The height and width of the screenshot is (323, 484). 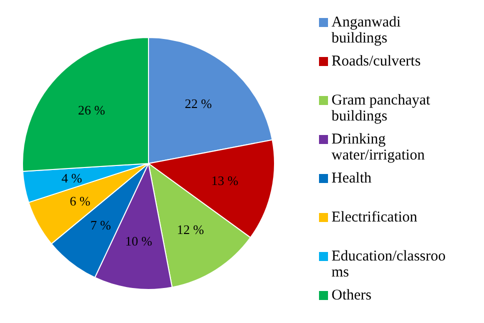 I want to click on legend-label: Drinking water/irrigation, so click(x=379, y=148).